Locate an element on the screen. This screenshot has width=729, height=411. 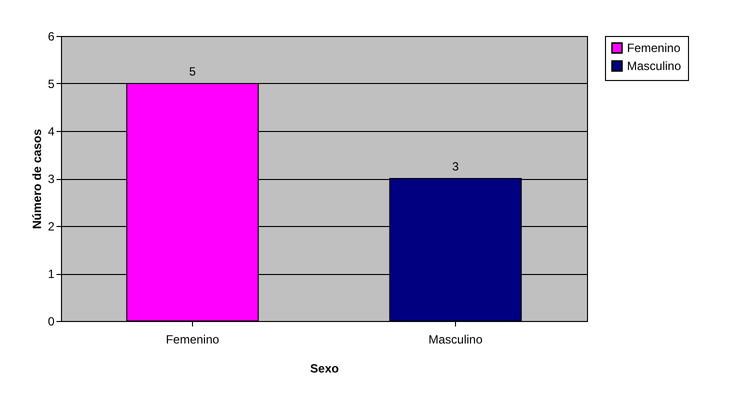
y-tick-label: 4 is located at coordinates (51, 131).